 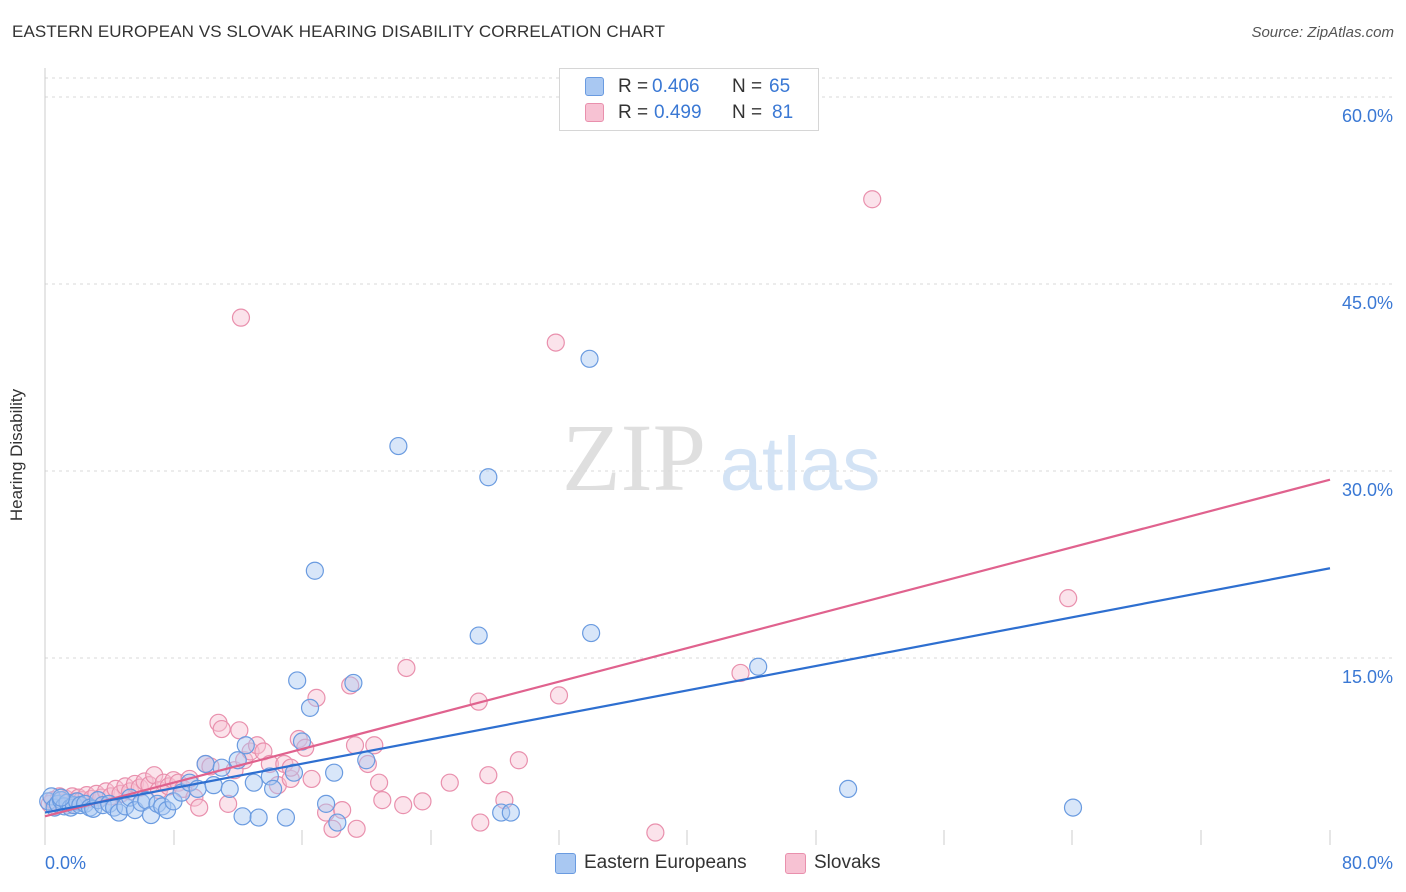 What do you see at coordinates (1367, 303) in the screenshot?
I see `y-tick-label: 45.0%` at bounding box center [1367, 303].